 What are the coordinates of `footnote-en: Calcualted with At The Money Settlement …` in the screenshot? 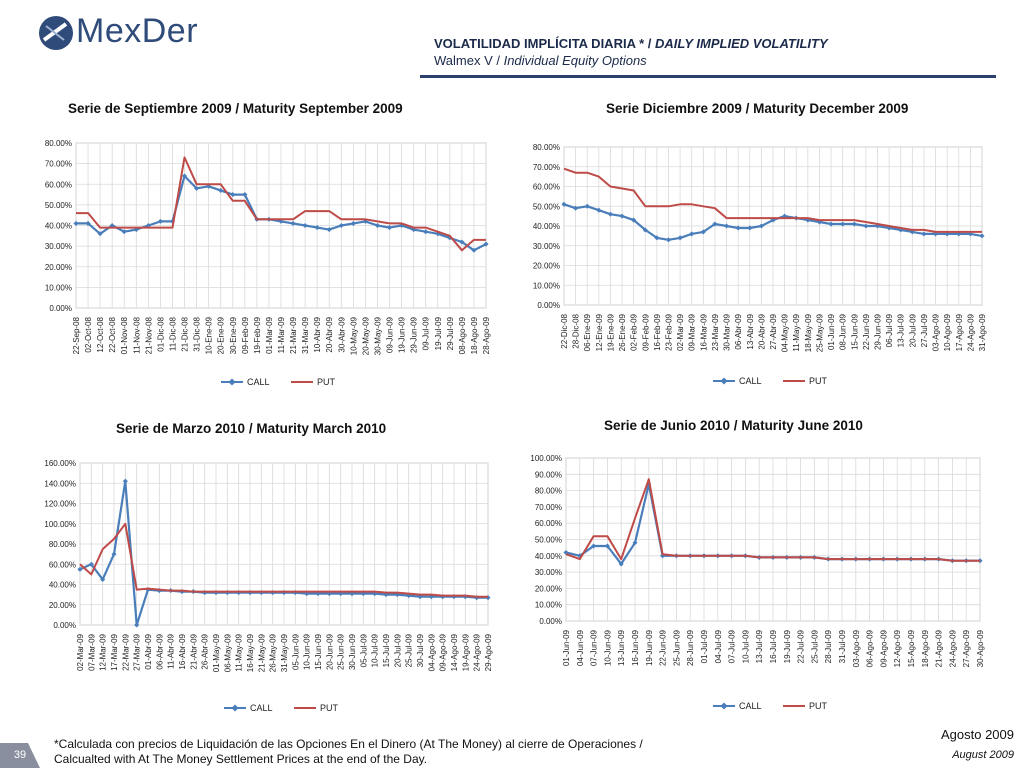 It's located at (241, 759).